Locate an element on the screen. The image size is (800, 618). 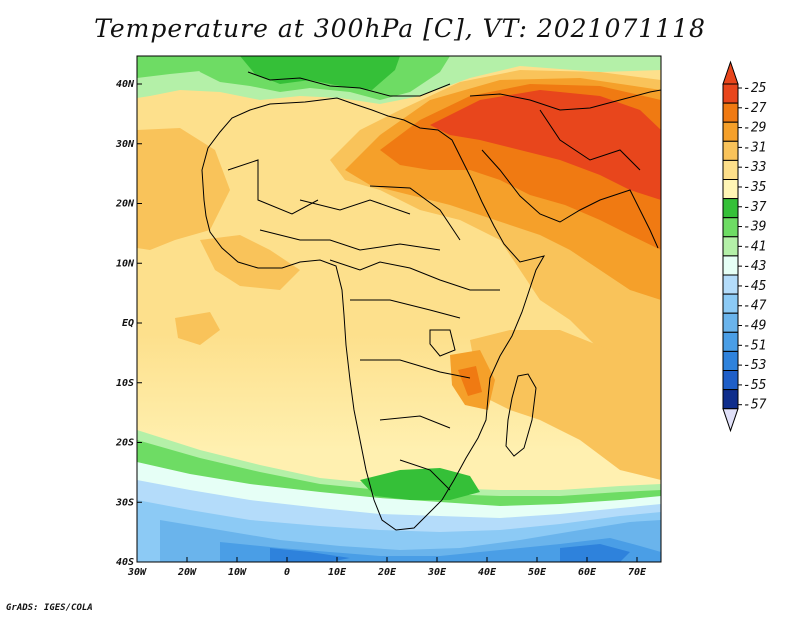
colorbar-label: -51 is located at coordinates (754, 345).